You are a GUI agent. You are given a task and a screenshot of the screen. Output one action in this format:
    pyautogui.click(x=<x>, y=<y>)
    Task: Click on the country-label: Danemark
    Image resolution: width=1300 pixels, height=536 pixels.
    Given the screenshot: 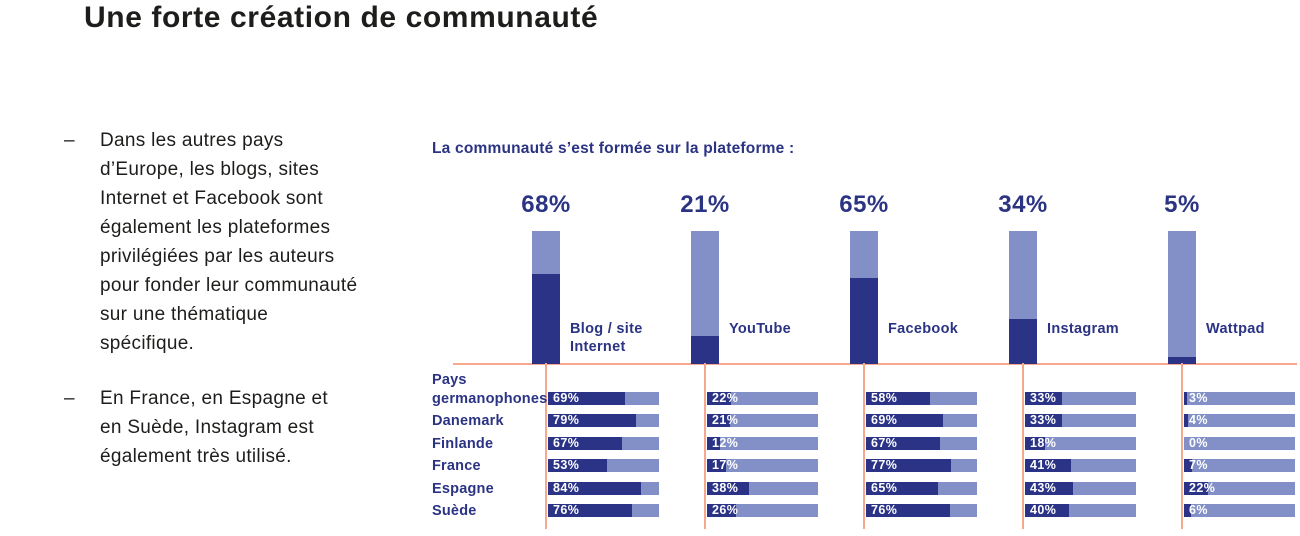 What is the action you would take?
    pyautogui.click(x=468, y=421)
    